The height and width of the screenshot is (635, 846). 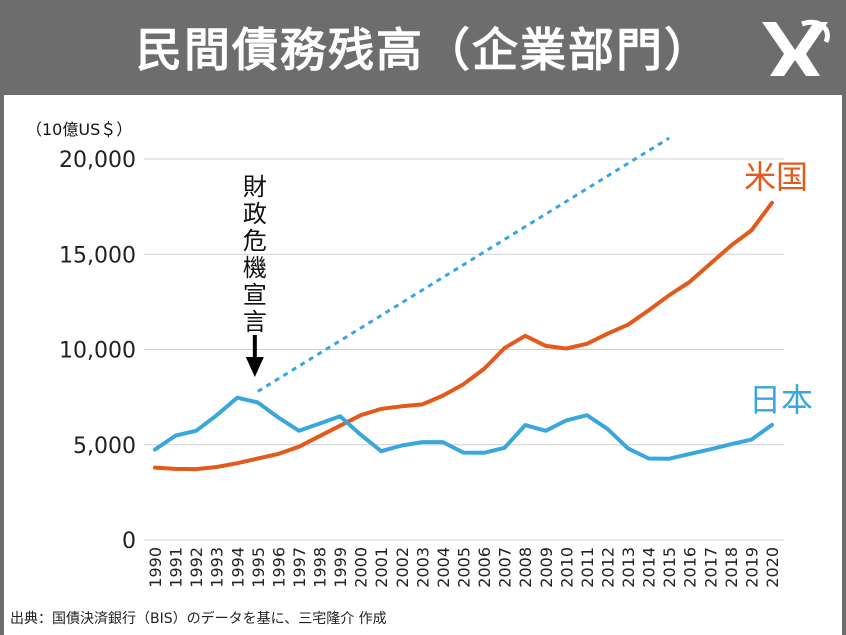 I want to click on page-title: 民間債務残高（企業部門）, so click(x=424, y=50).